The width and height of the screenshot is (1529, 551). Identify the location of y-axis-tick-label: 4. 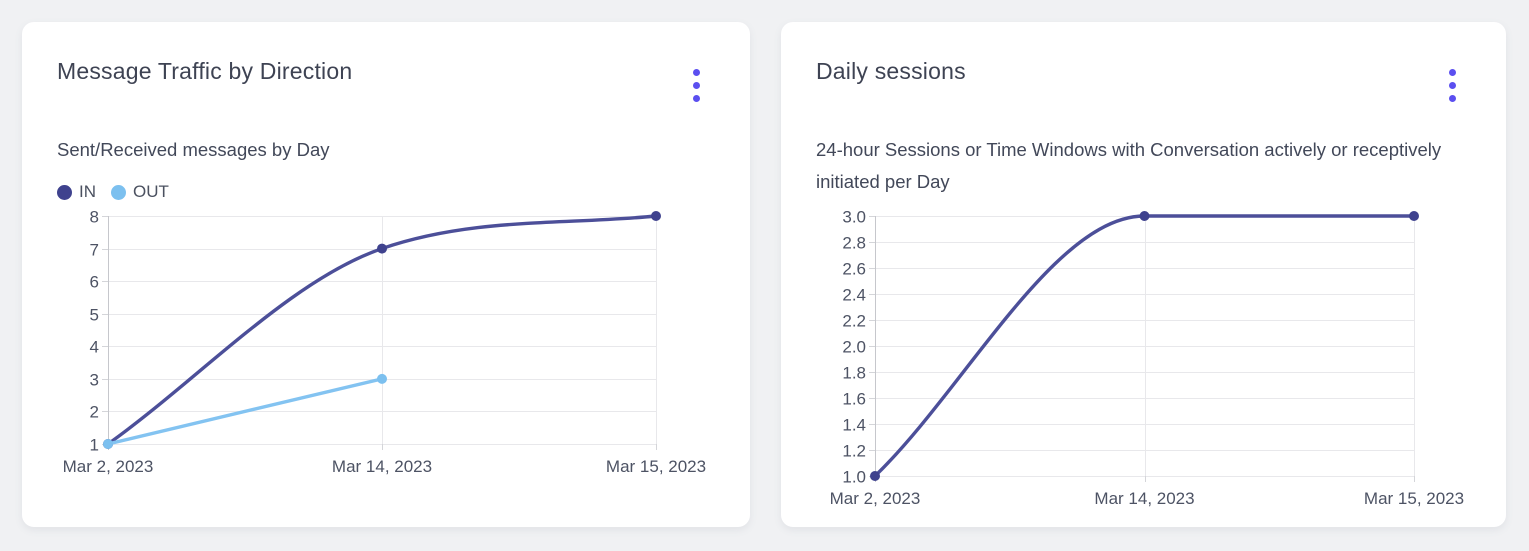
(94, 347).